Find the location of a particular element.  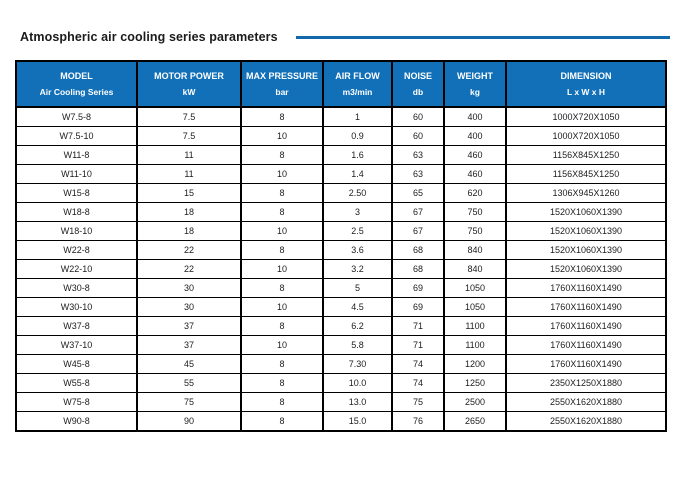

table-cell: 5.8 is located at coordinates (357, 345).